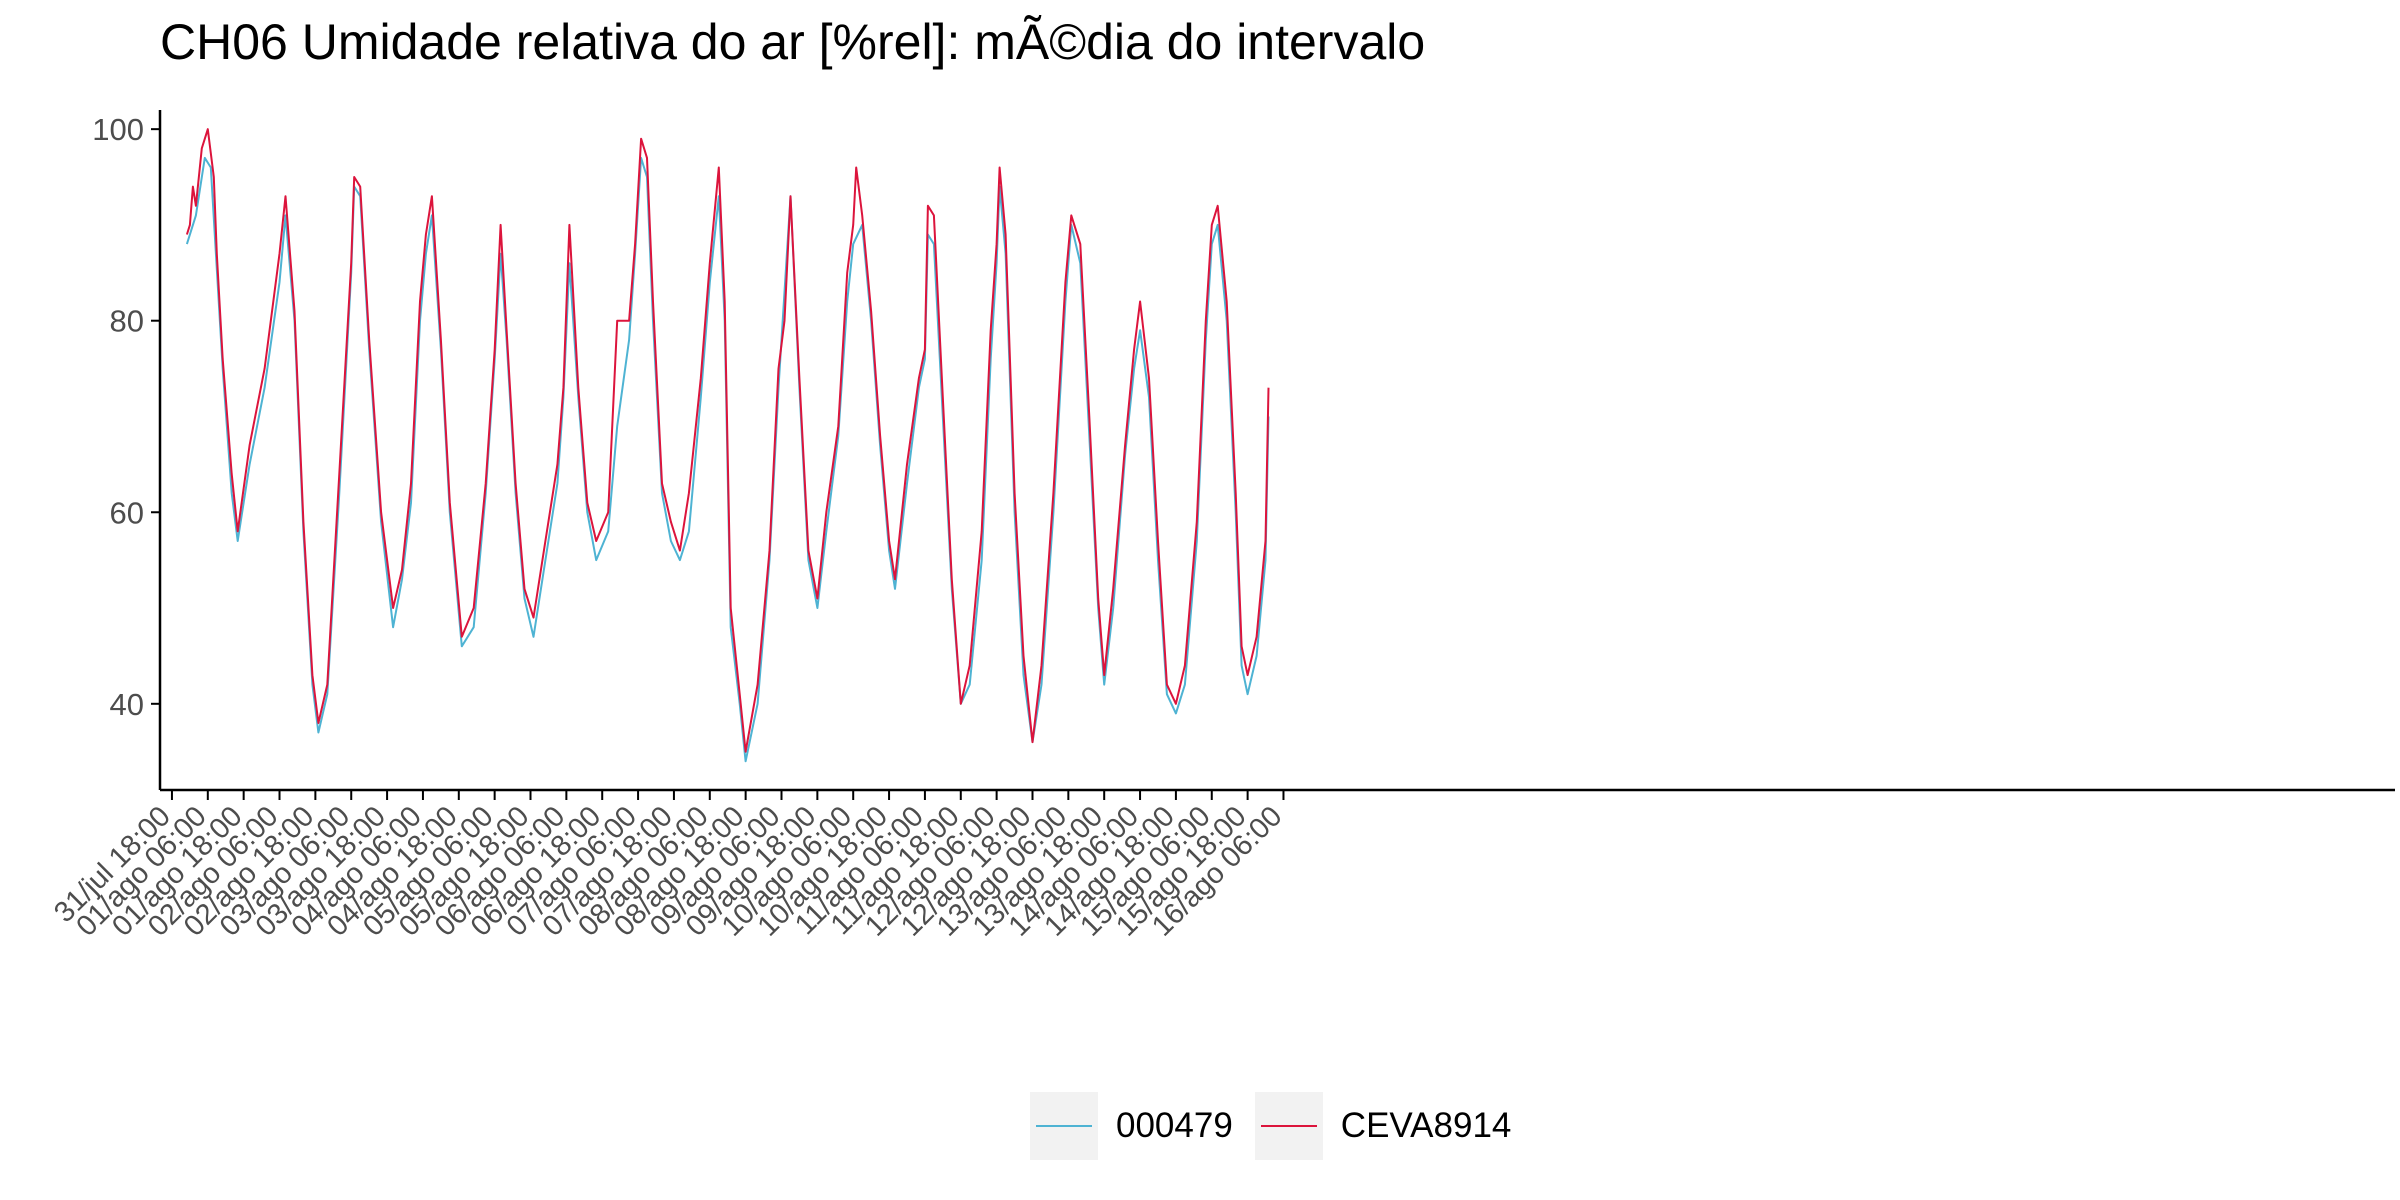 This screenshot has width=2400, height=1200. I want to click on legend-label-000479: 000479, so click(1174, 1125).